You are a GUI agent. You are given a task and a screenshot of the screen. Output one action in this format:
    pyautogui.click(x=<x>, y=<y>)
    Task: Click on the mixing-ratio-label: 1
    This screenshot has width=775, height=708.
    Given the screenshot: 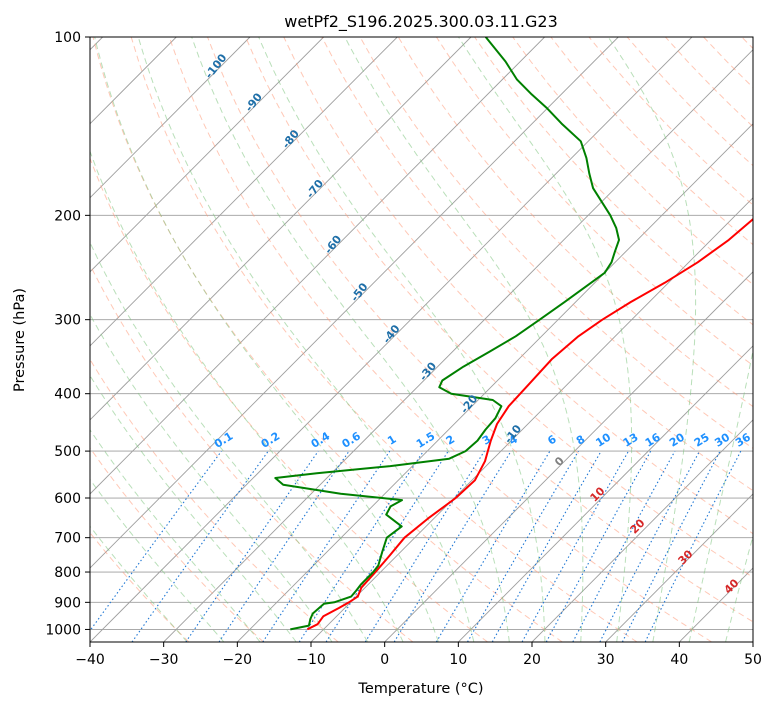 What is the action you would take?
    pyautogui.click(x=391, y=440)
    